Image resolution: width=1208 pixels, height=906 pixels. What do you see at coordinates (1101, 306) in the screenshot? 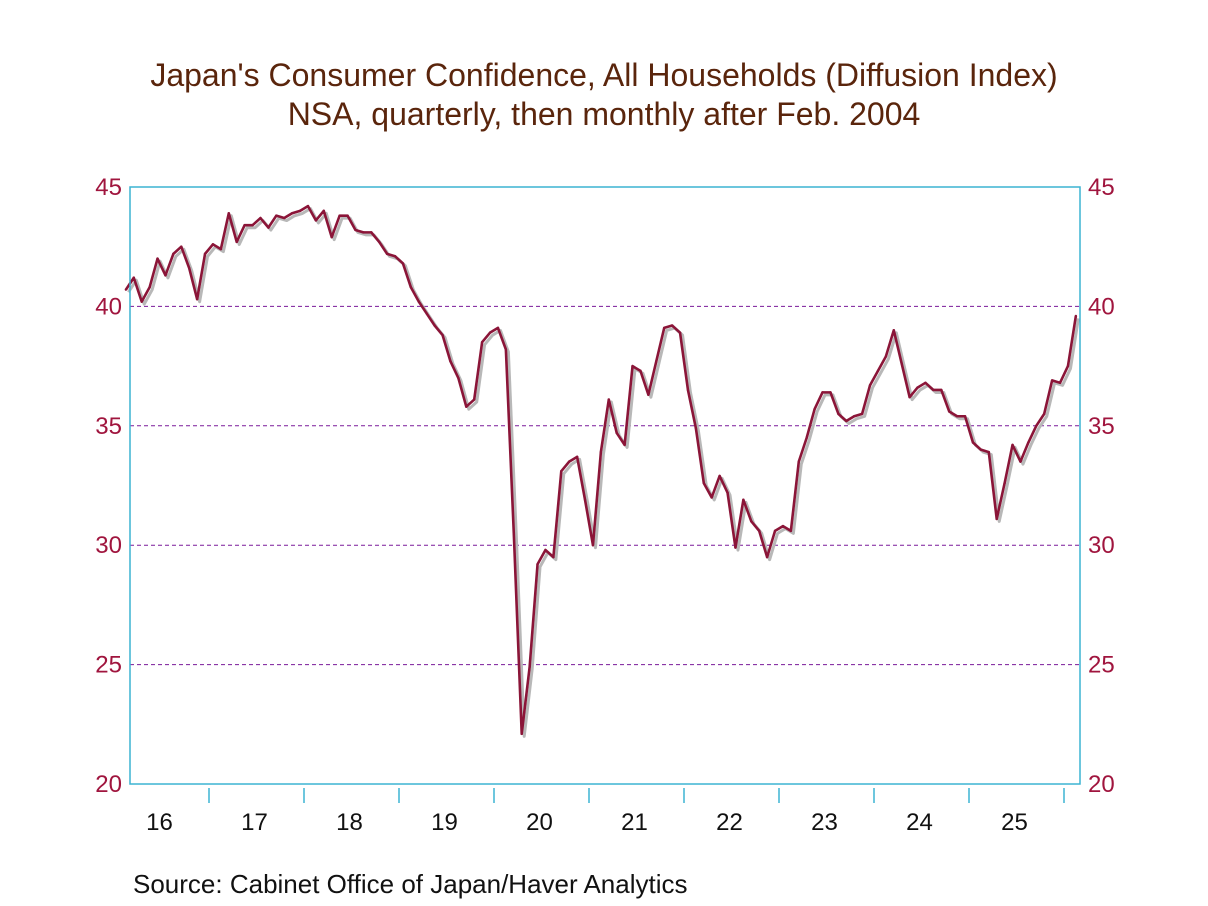
I see `y-tick-label-right: 40` at bounding box center [1101, 306].